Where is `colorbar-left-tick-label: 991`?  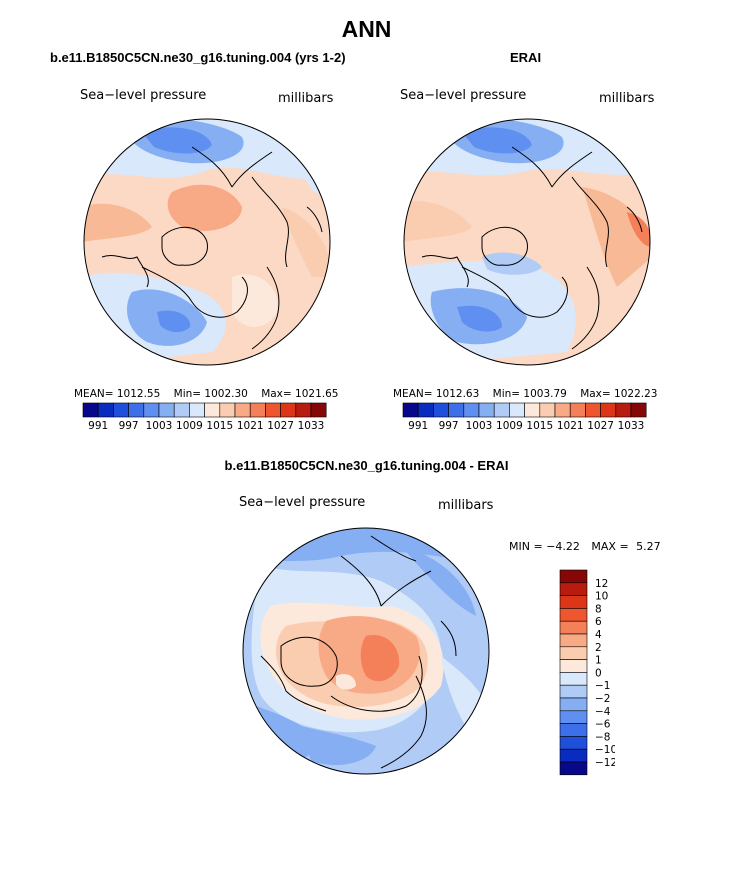
colorbar-left-tick-label: 991 is located at coordinates (98, 426).